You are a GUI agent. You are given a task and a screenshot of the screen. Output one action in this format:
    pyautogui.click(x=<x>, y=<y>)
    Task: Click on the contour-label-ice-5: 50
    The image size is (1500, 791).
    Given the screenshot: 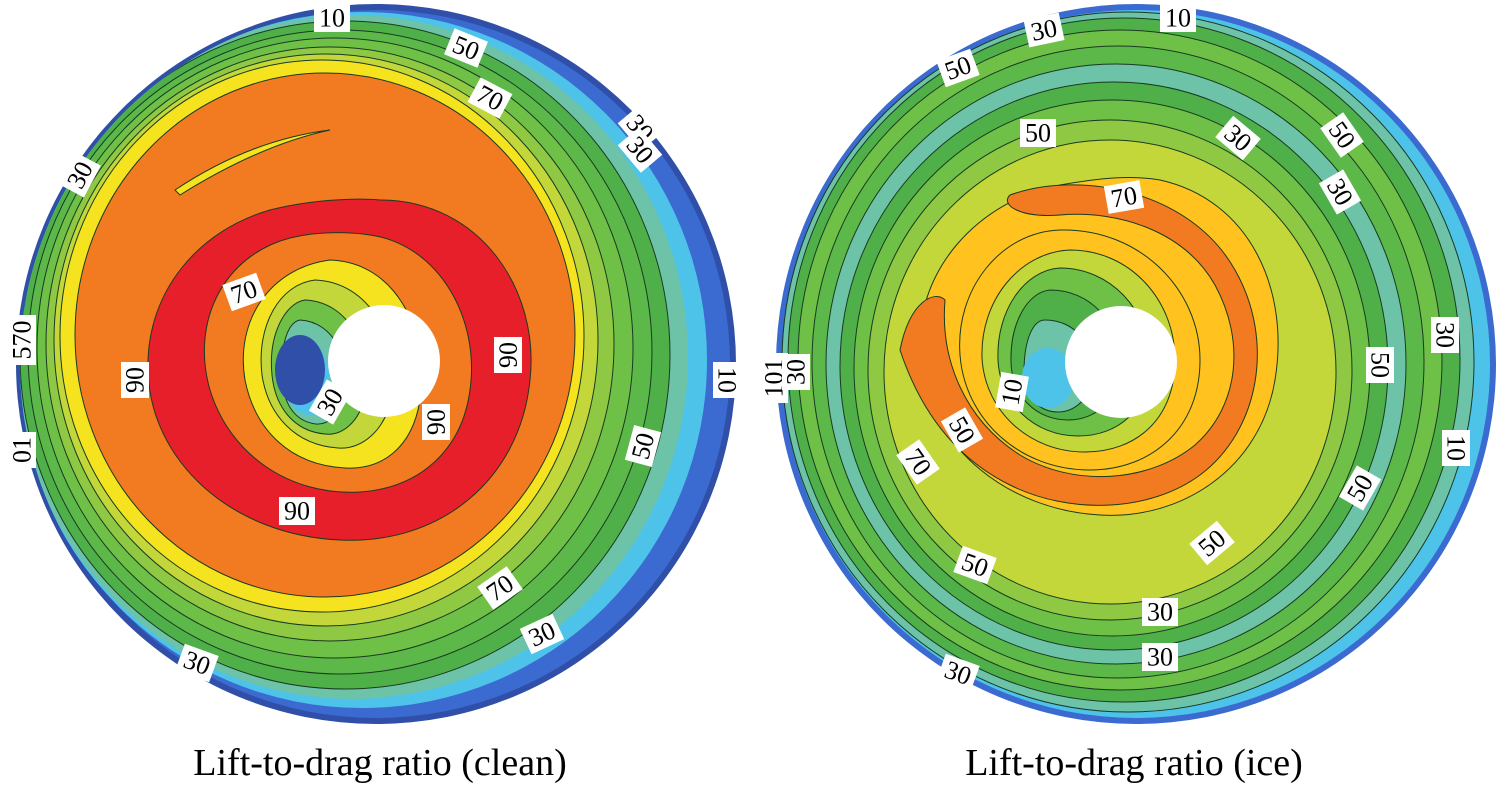 What is the action you would take?
    pyautogui.click(x=1038, y=133)
    